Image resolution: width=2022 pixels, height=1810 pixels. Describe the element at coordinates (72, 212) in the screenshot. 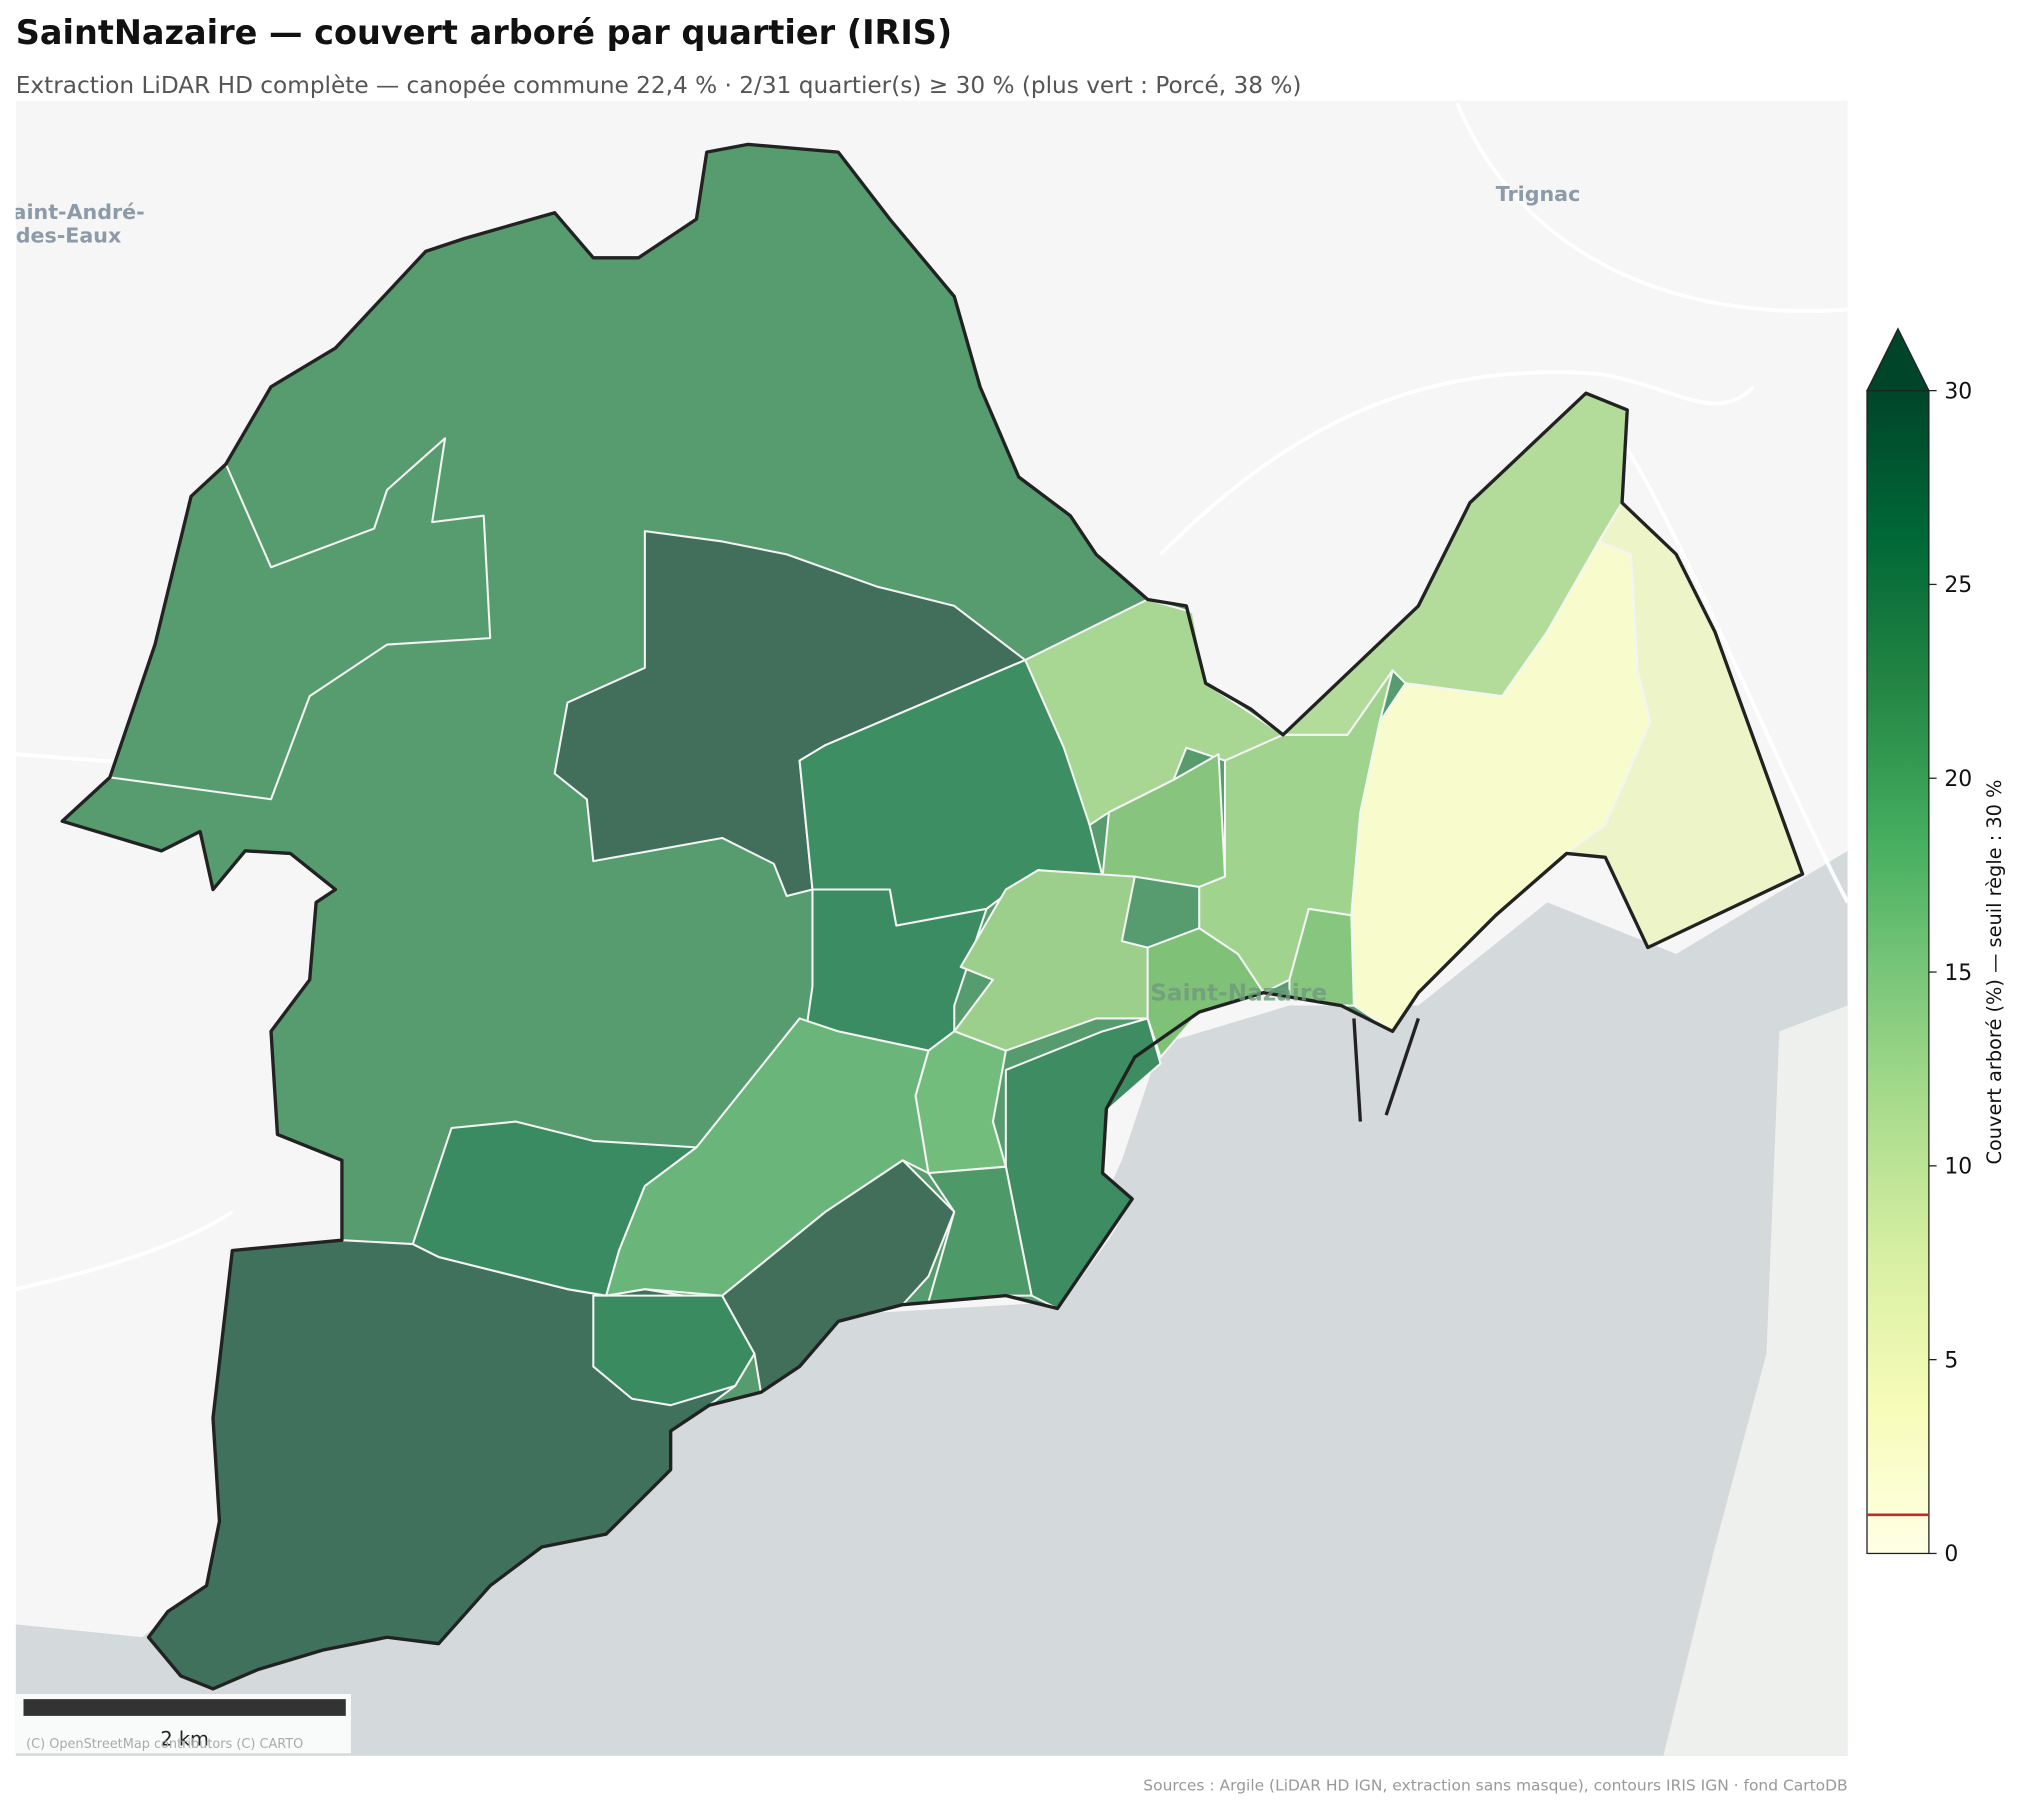

I see `place-label: Saint-André-` at that location.